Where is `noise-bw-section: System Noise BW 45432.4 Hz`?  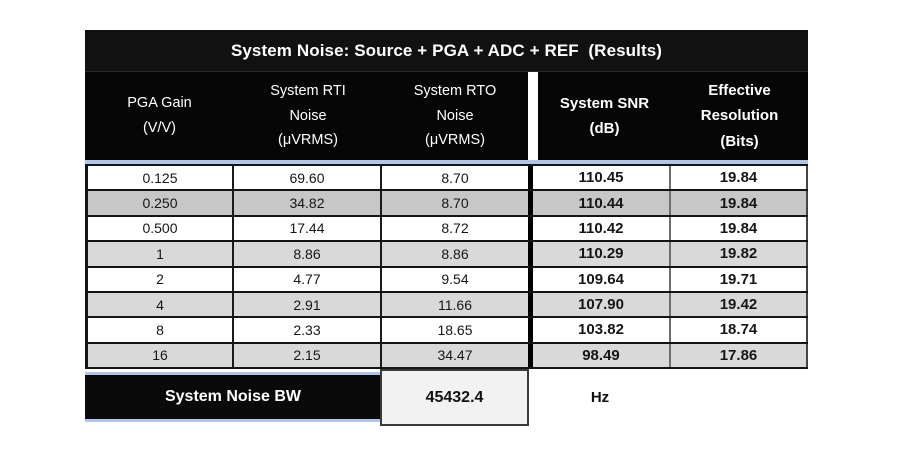 noise-bw-section: System Noise BW 45432.4 Hz is located at coordinates (446, 401).